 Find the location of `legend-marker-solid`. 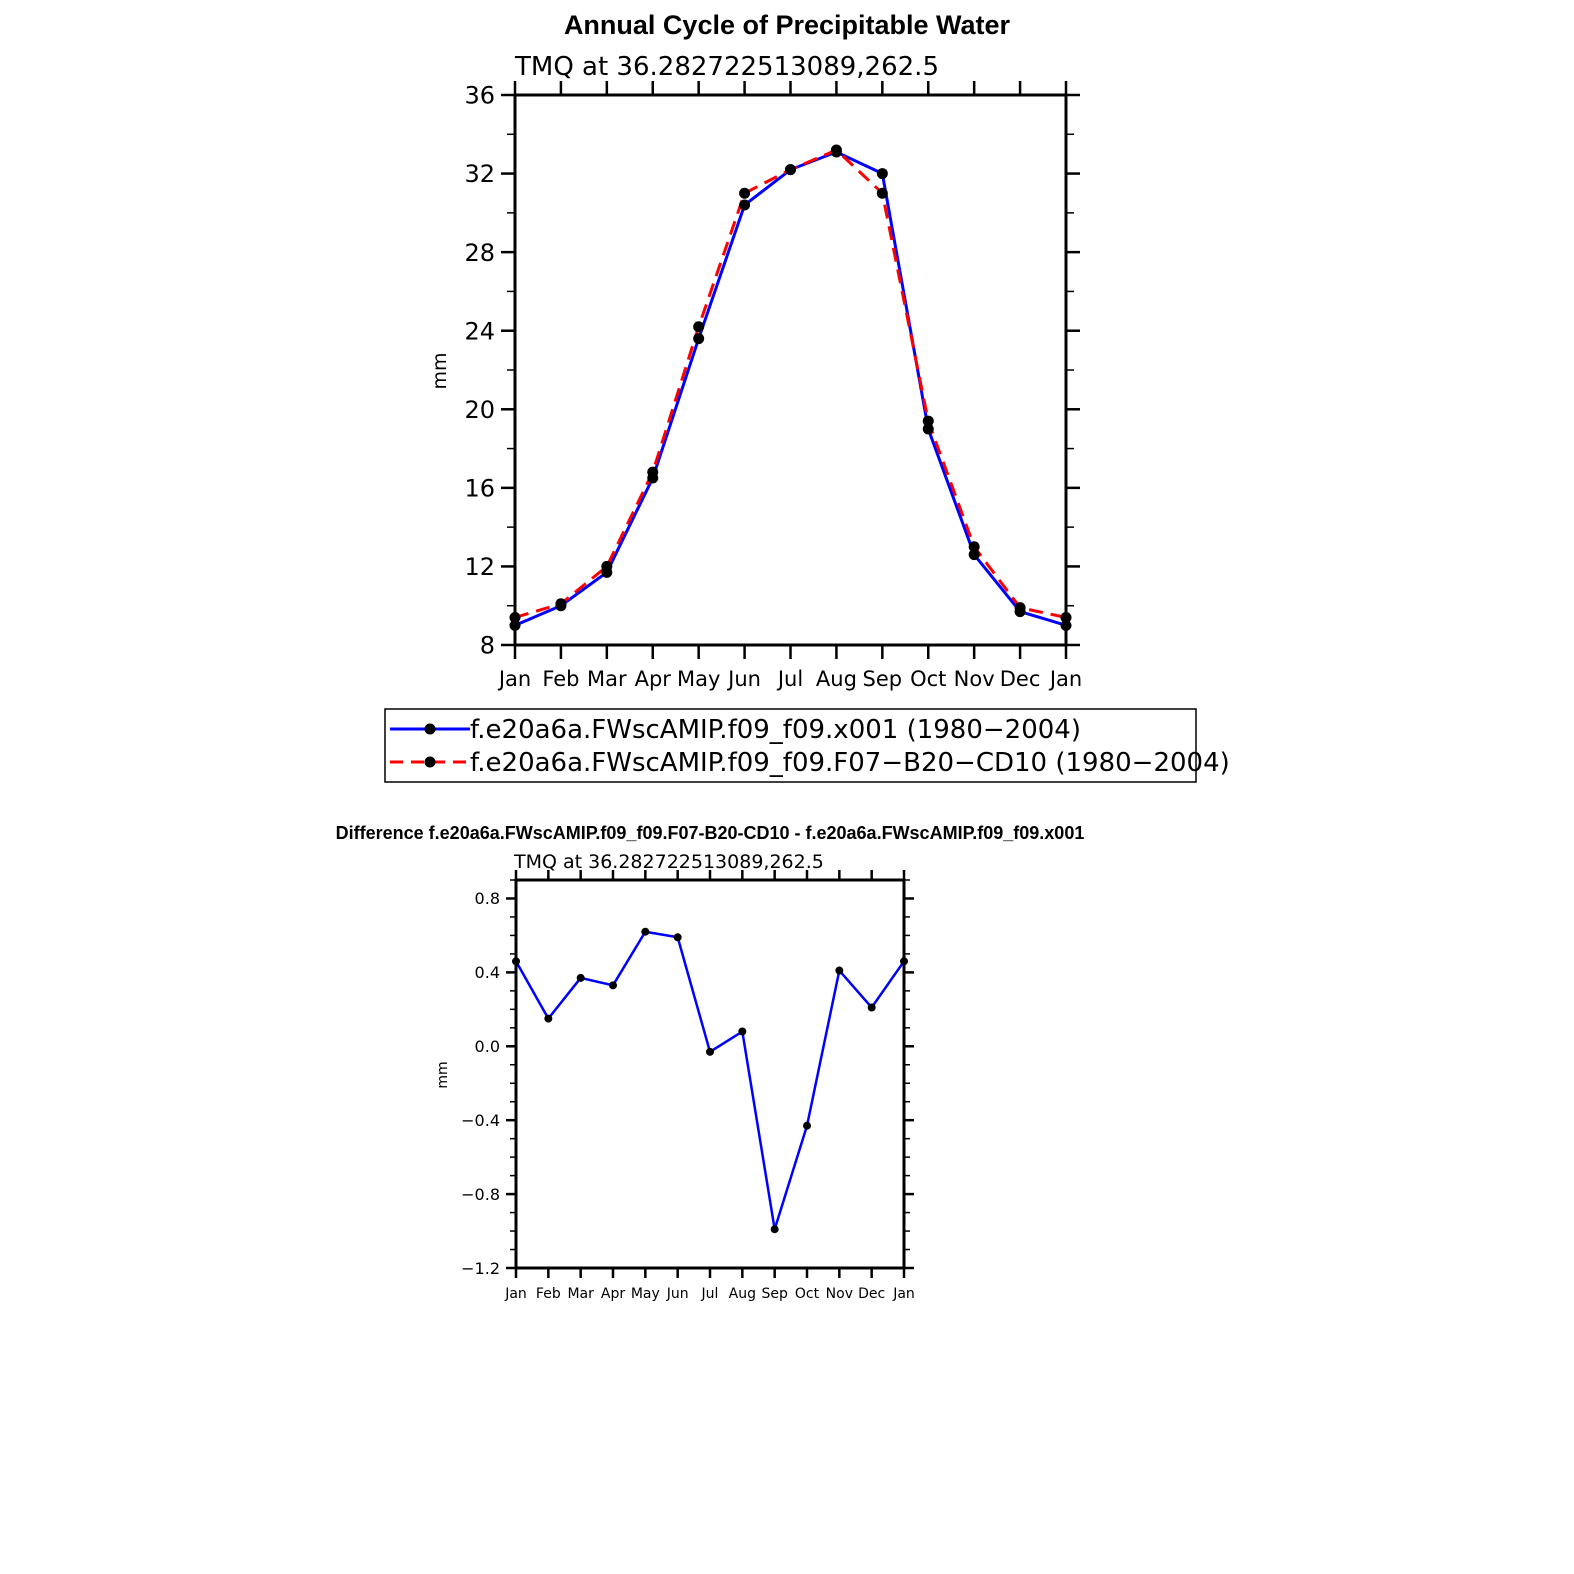

legend-marker-solid is located at coordinates (430, 729).